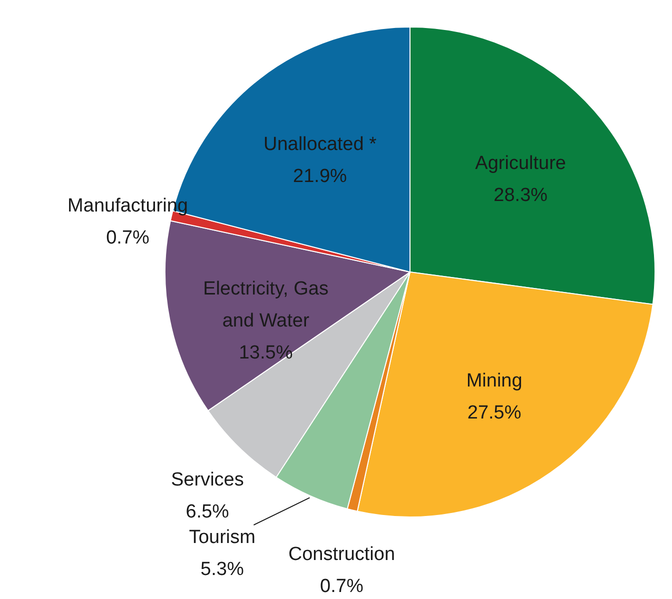  What do you see at coordinates (222, 537) in the screenshot?
I see `slice-label: Tourism` at bounding box center [222, 537].